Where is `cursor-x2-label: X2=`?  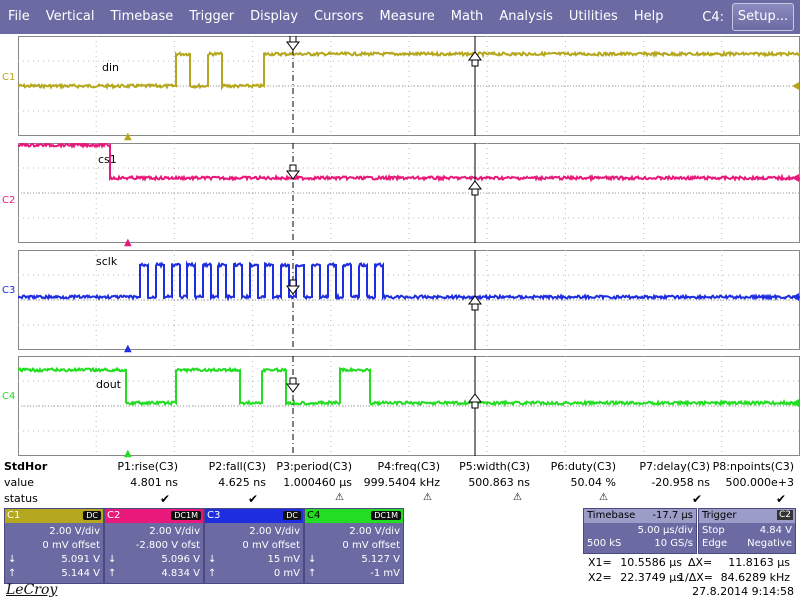
cursor-x2-label: X2= is located at coordinates (600, 577).